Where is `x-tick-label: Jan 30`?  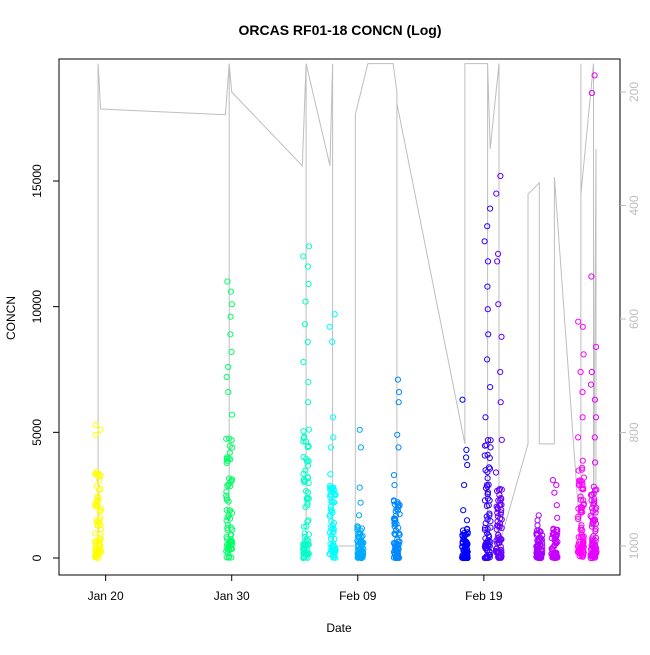
x-tick-label: Jan 30 is located at coordinates (232, 596).